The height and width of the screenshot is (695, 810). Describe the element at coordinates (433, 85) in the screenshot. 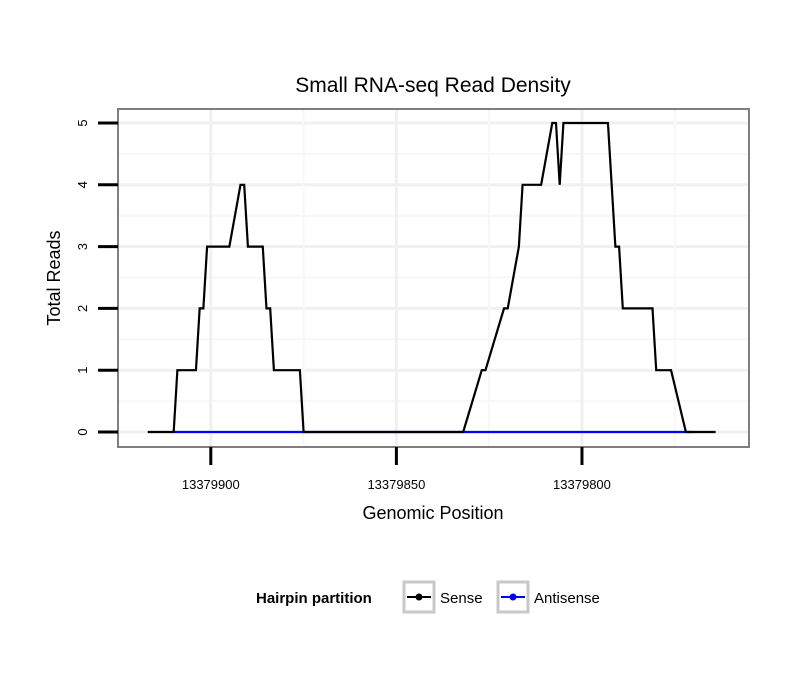

I see `chart-title: Small RNA-seq Read Density` at that location.